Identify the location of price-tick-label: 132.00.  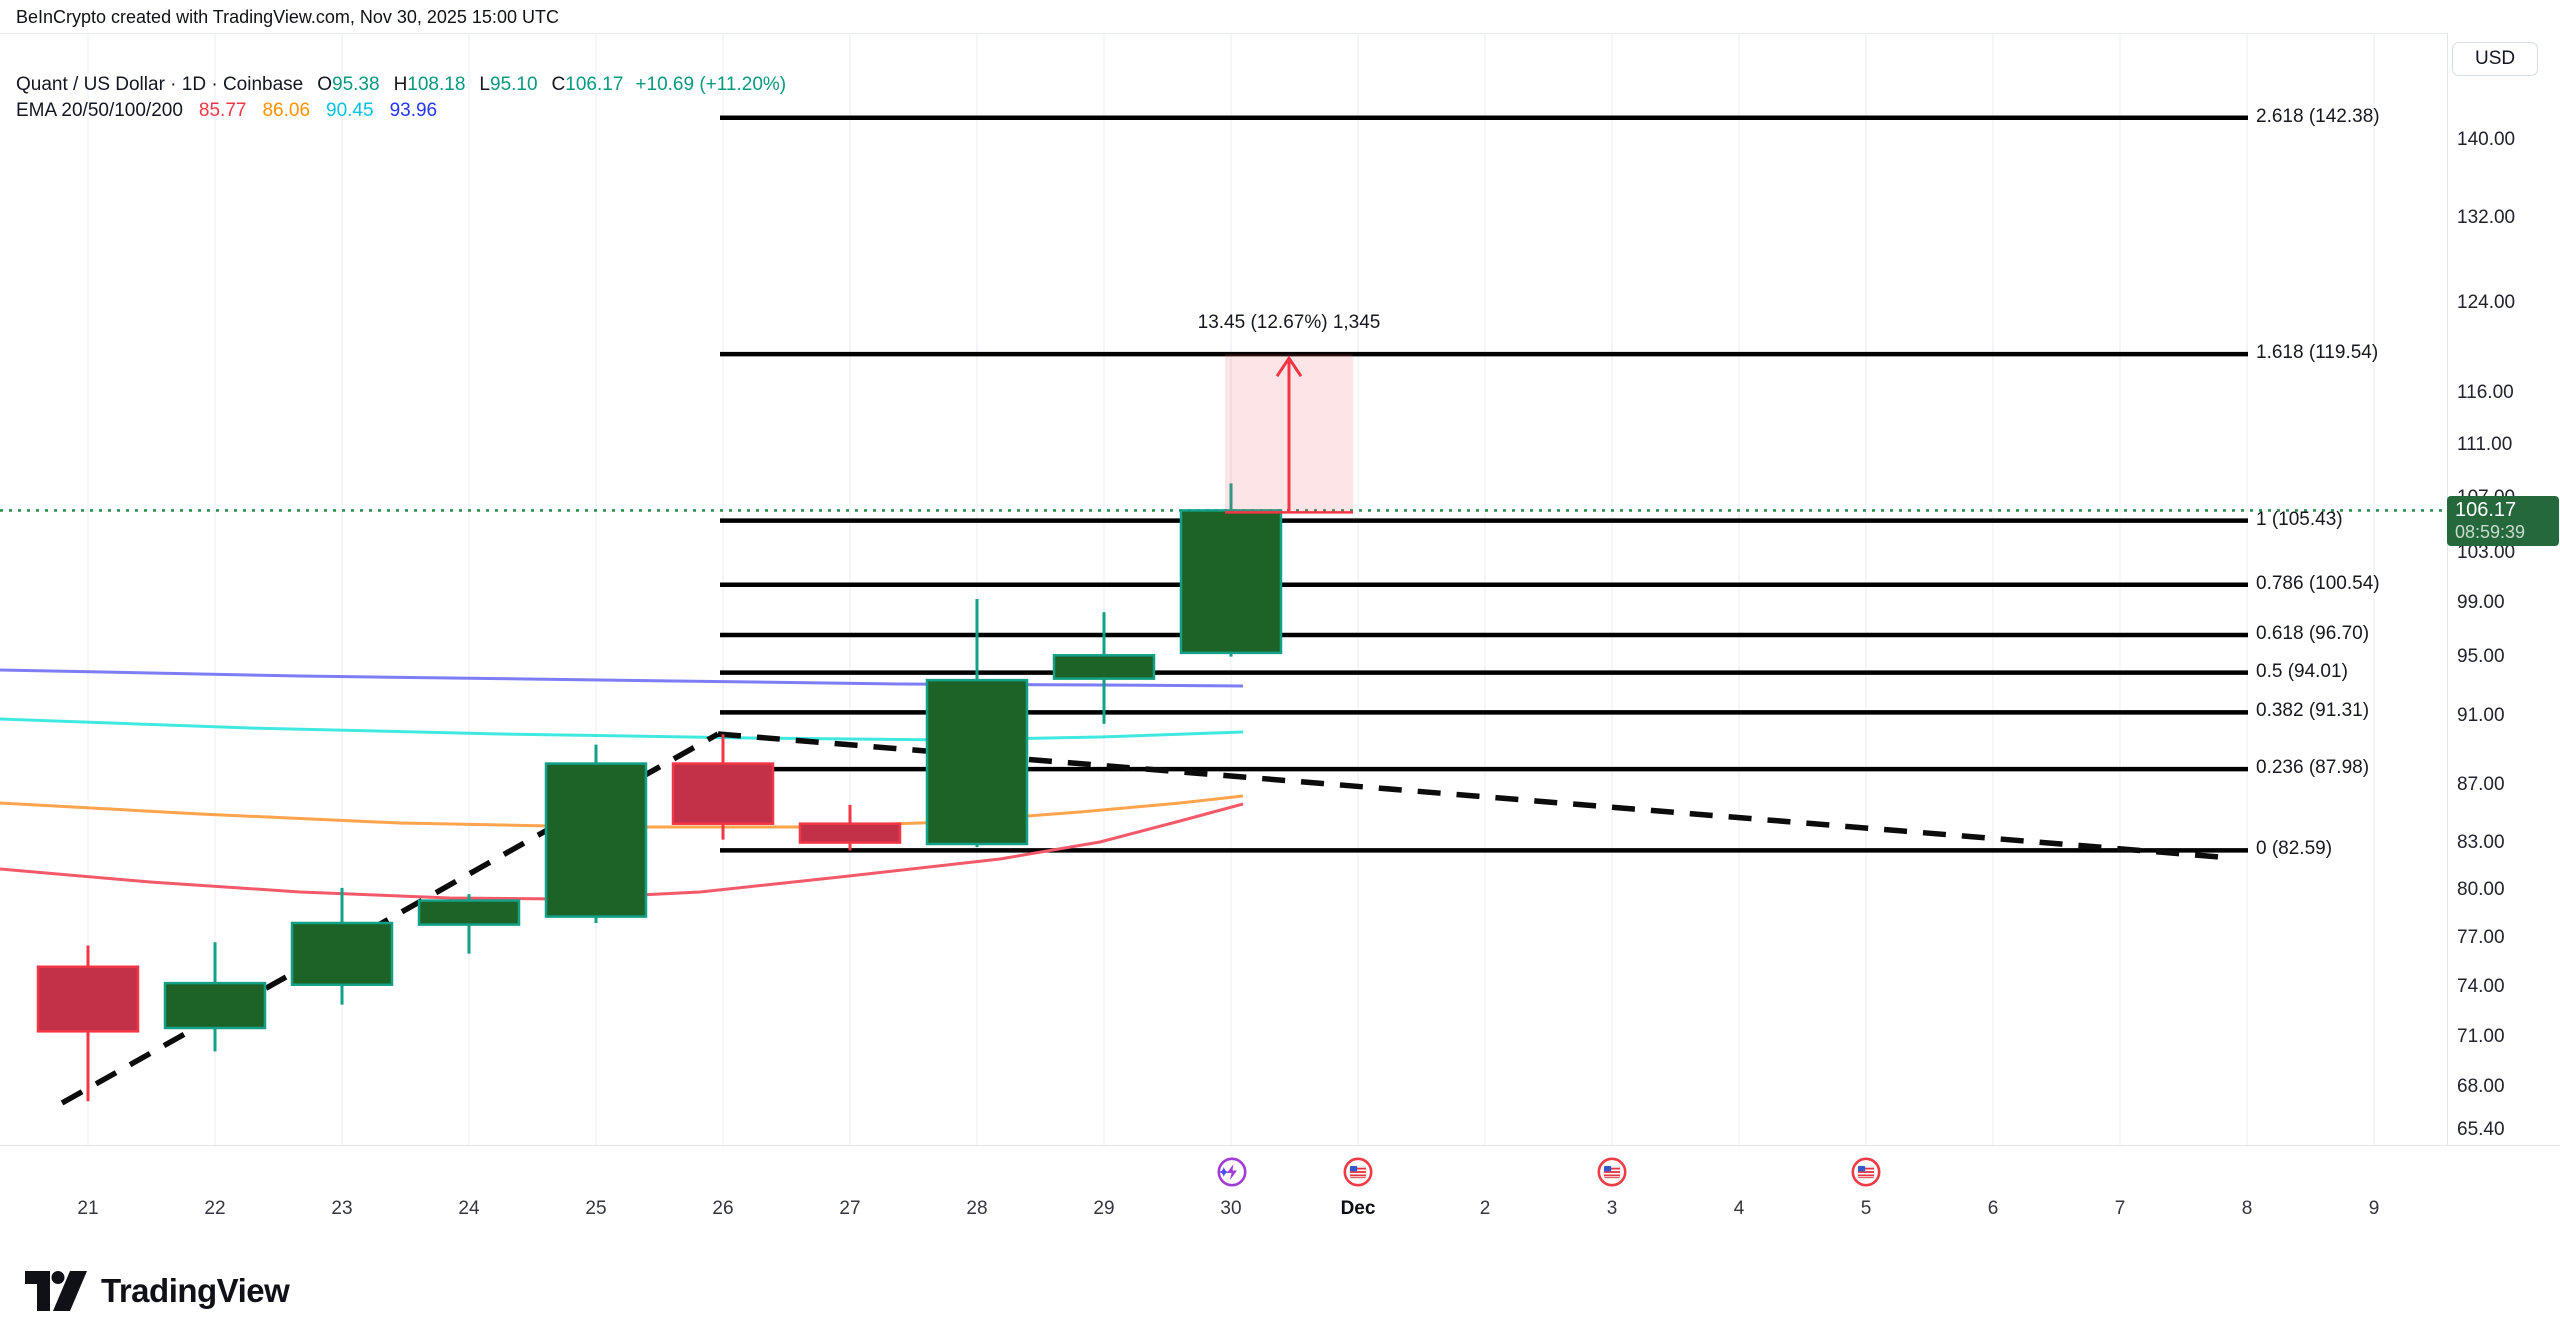
(2486, 217).